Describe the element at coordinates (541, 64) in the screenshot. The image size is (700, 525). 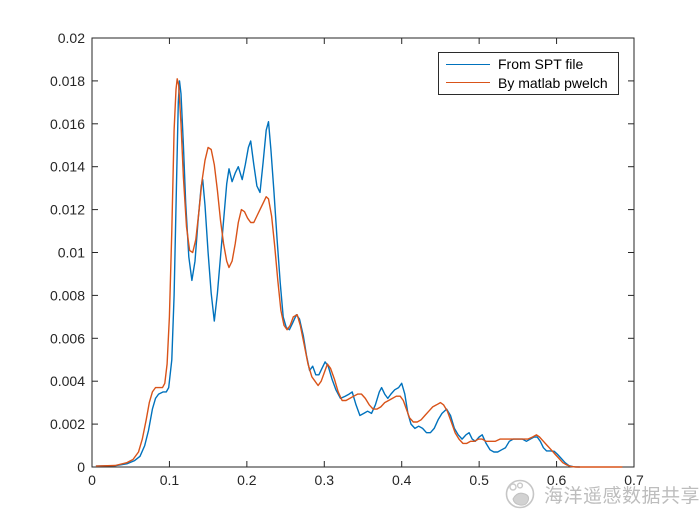
I see `legend-label: From SPT file` at that location.